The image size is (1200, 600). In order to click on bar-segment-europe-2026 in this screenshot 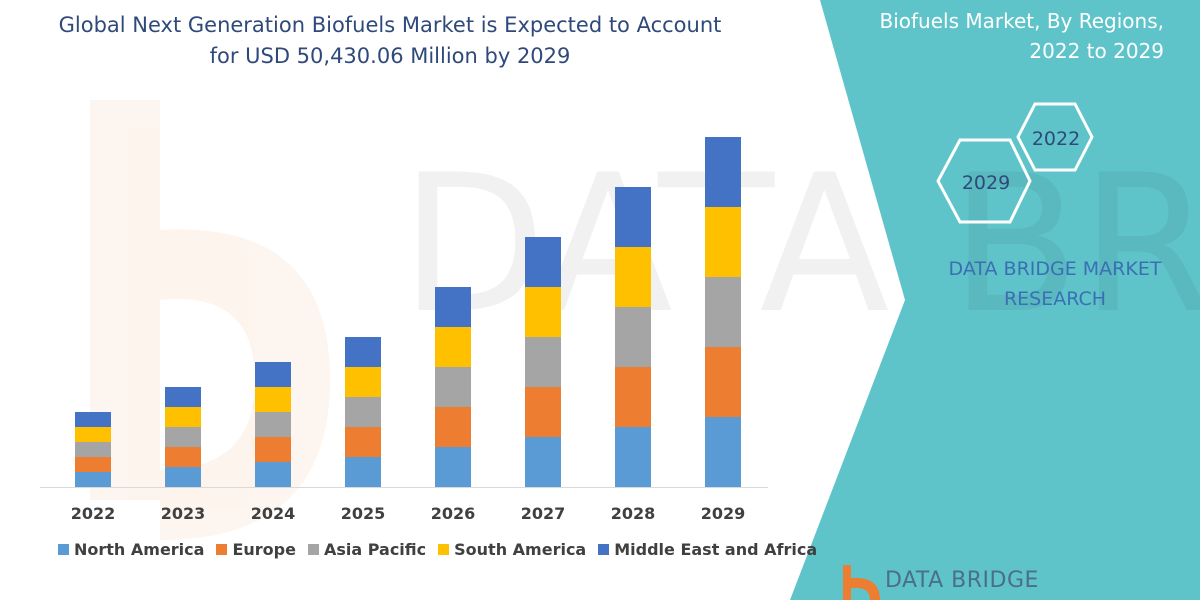, I will do `click(453, 427)`.